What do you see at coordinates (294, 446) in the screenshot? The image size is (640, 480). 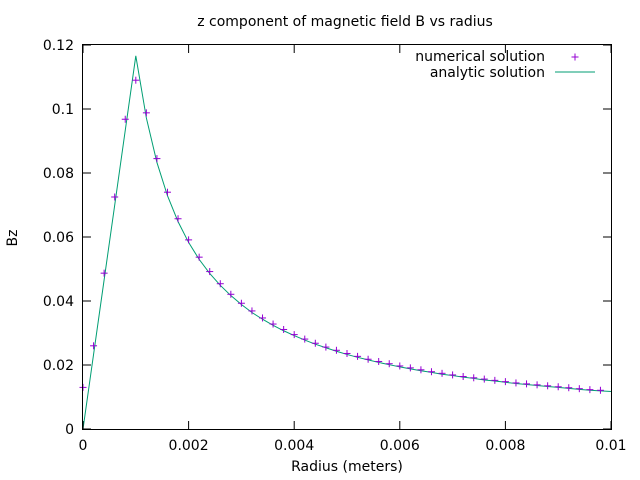 I see `x-tick-label: 0.004` at bounding box center [294, 446].